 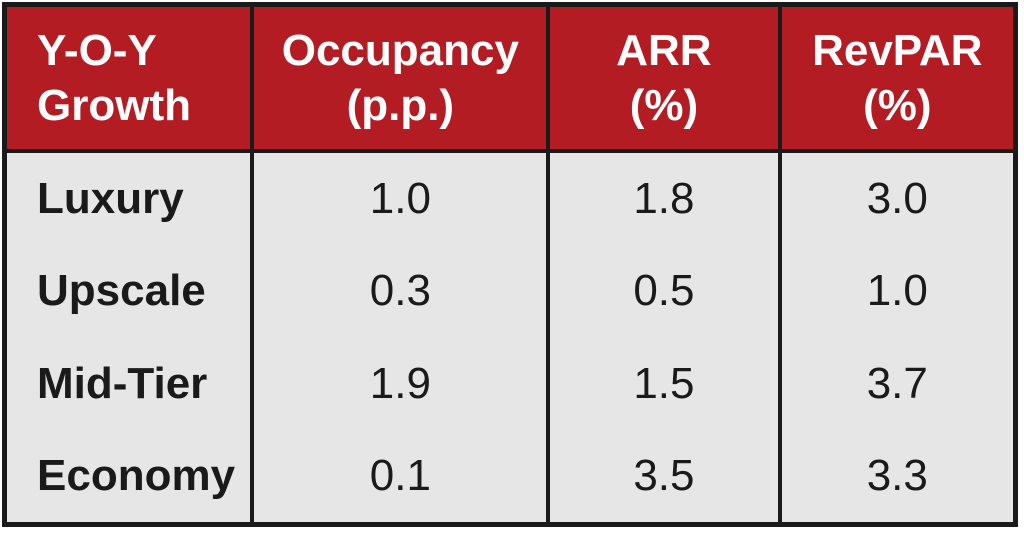 What do you see at coordinates (666, 78) in the screenshot?
I see `header-cell-arr: ARR (%)` at bounding box center [666, 78].